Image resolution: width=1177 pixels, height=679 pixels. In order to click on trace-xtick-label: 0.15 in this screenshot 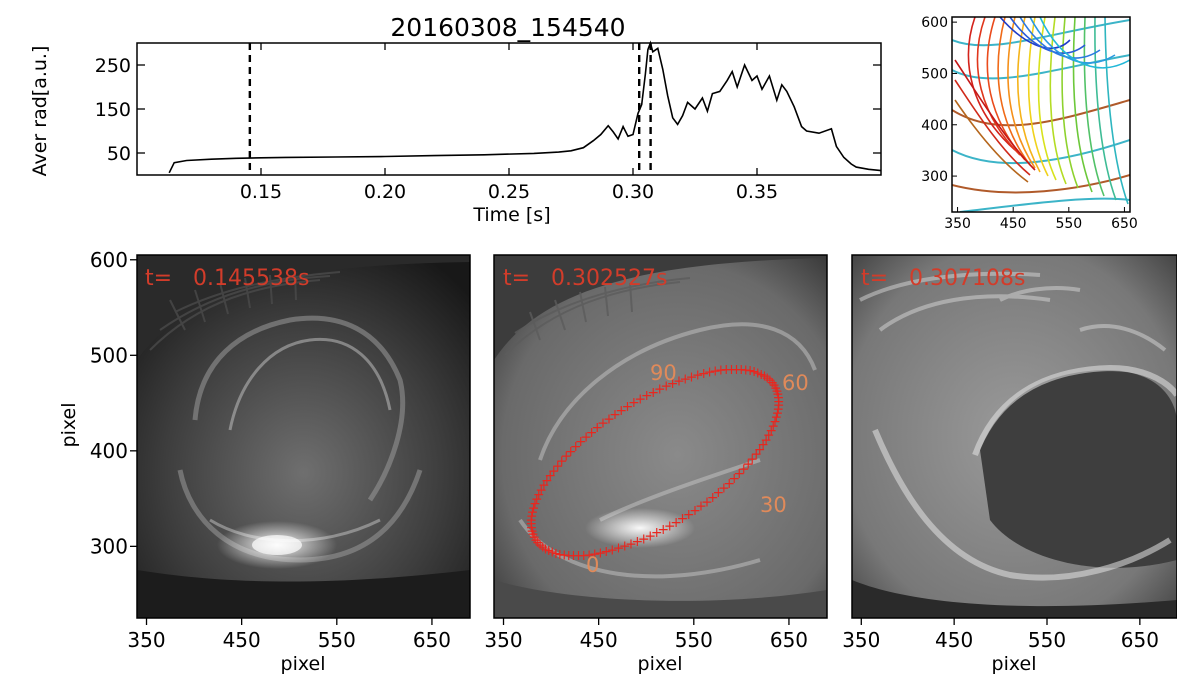, I will do `click(261, 192)`.